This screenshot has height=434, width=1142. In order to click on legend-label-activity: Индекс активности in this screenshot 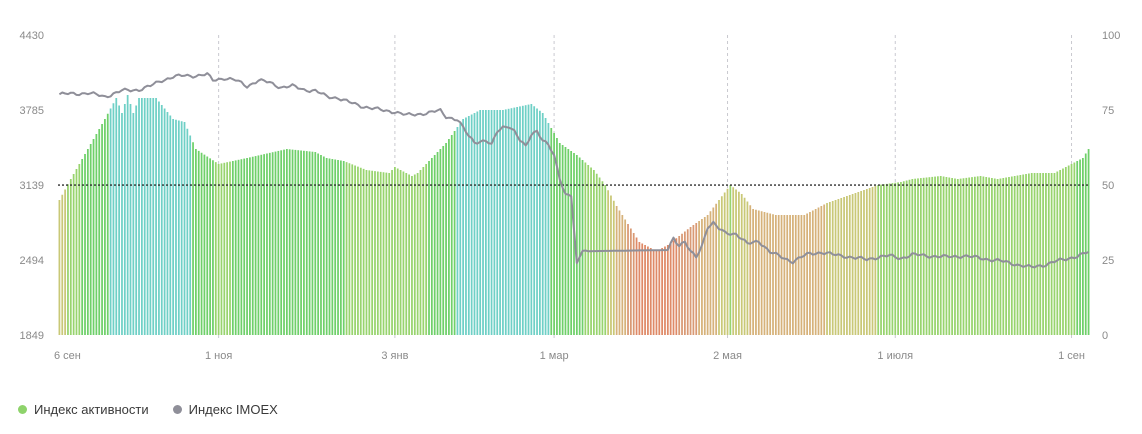, I will do `click(91, 409)`.